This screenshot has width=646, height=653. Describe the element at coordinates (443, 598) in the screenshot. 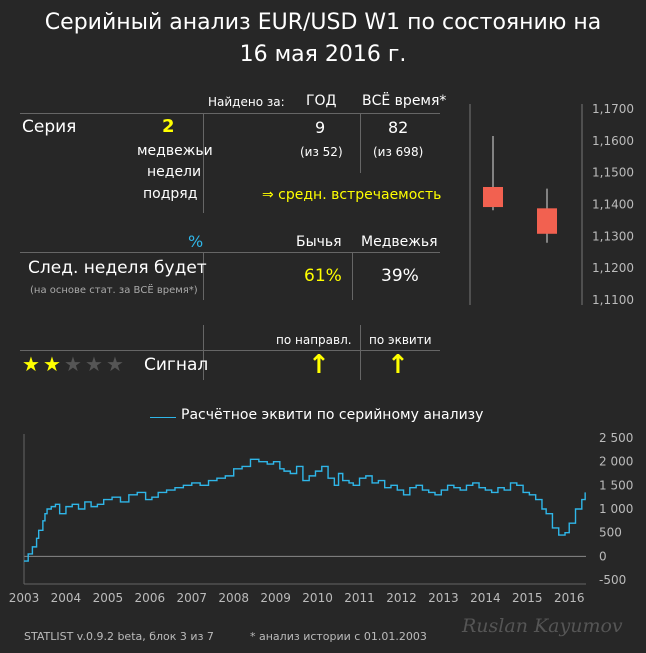

I see `x-tick-label: 2013` at that location.